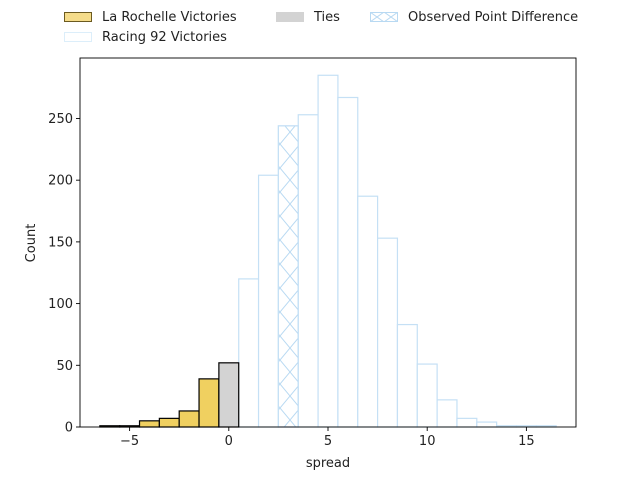 This screenshot has width=640, height=480. Describe the element at coordinates (290, 17) in the screenshot. I see `legend-swatch-ties` at that location.